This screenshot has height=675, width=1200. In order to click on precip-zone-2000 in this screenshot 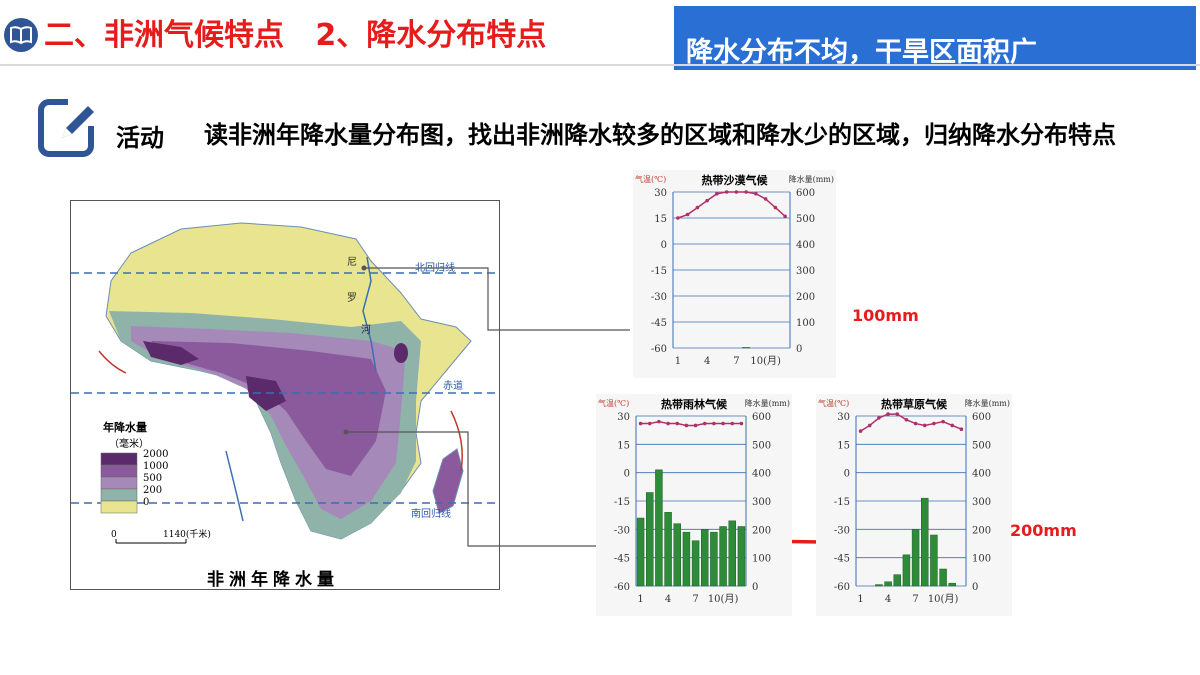, I will do `click(171, 353)`.